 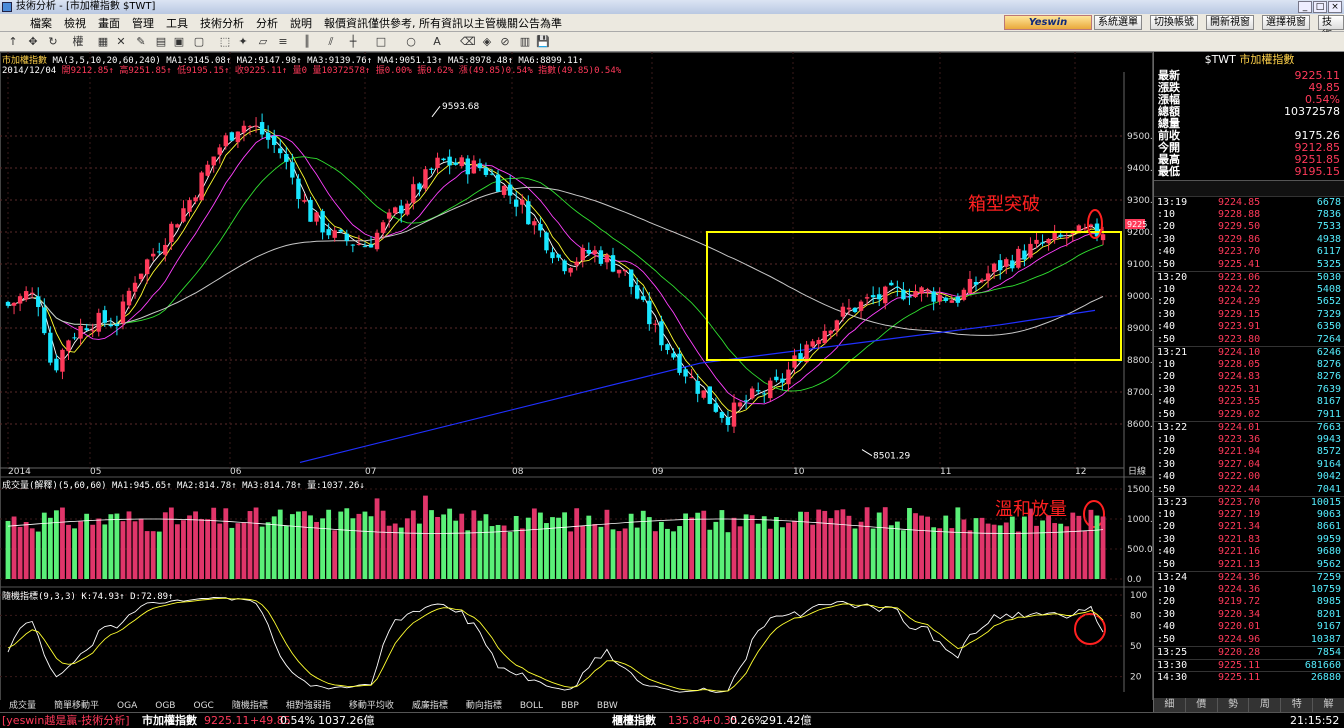 I want to click on tick-row: :40 9221.16 9680, so click(x=1249, y=552).